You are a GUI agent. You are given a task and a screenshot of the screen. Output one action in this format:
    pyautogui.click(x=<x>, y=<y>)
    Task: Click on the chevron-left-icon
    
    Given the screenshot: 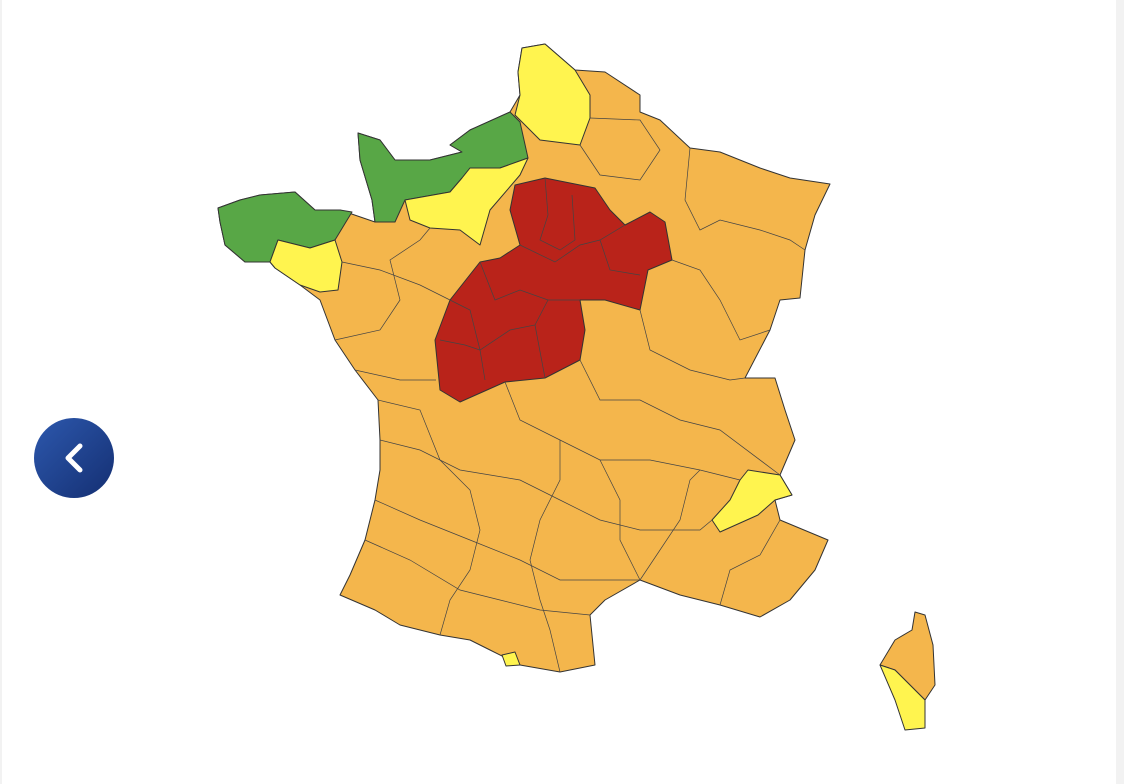 What is the action you would take?
    pyautogui.click(x=74, y=458)
    